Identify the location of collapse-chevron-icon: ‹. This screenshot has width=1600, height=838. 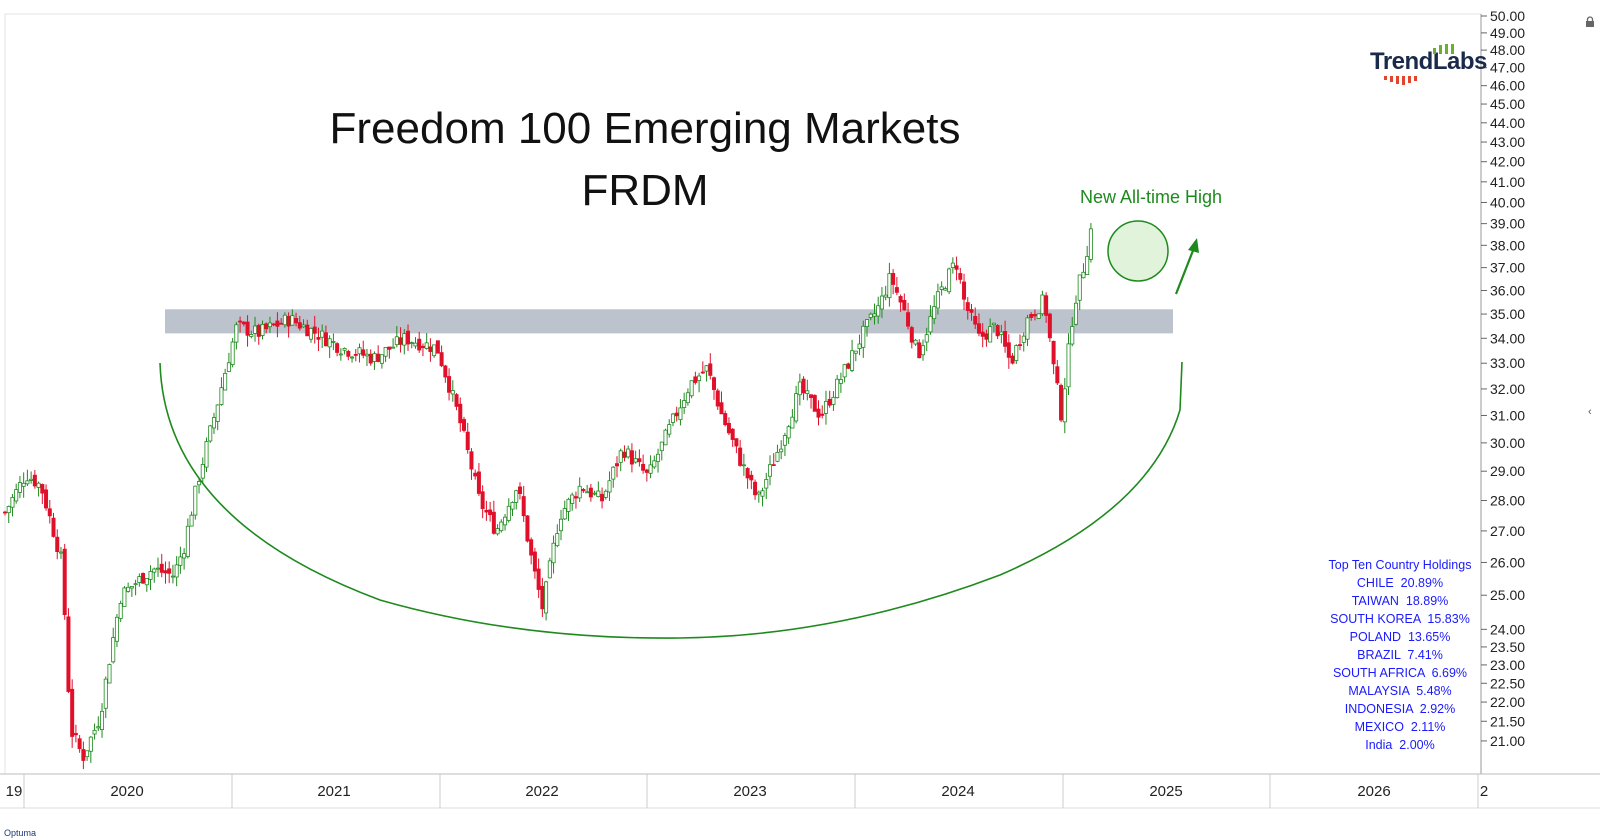
(1590, 412).